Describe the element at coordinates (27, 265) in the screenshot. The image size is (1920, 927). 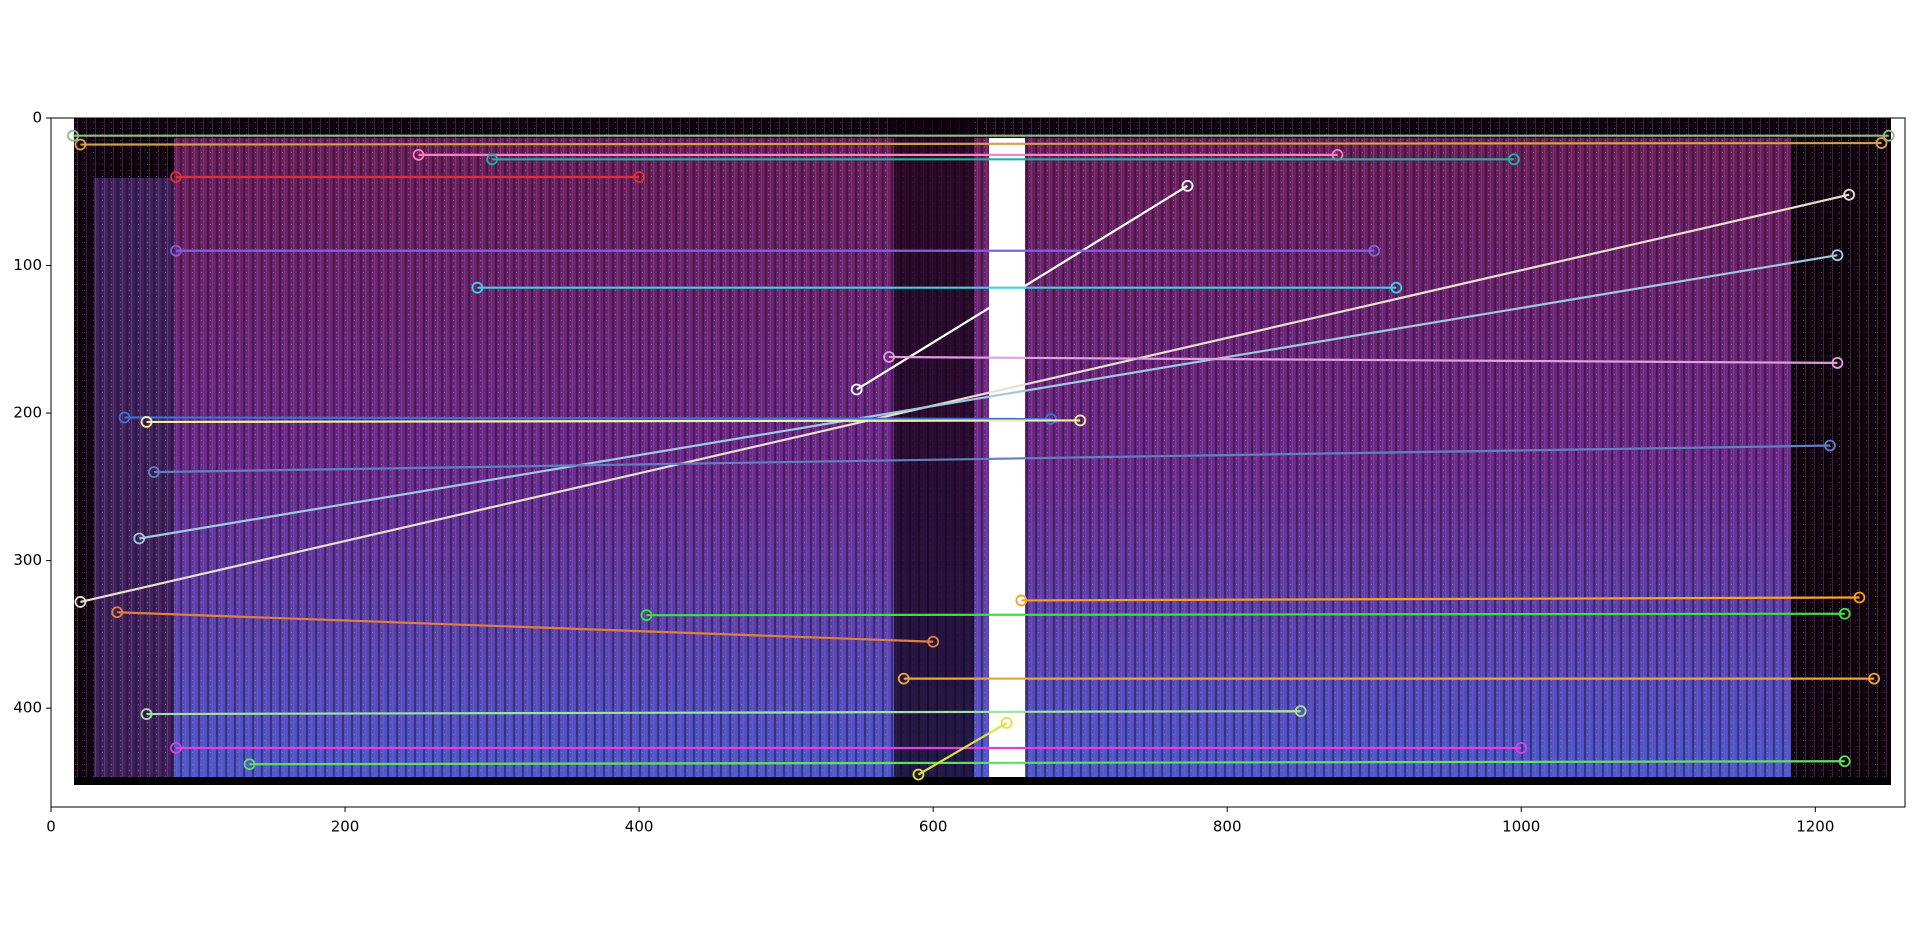
I see `y-tick-label: 100` at that location.